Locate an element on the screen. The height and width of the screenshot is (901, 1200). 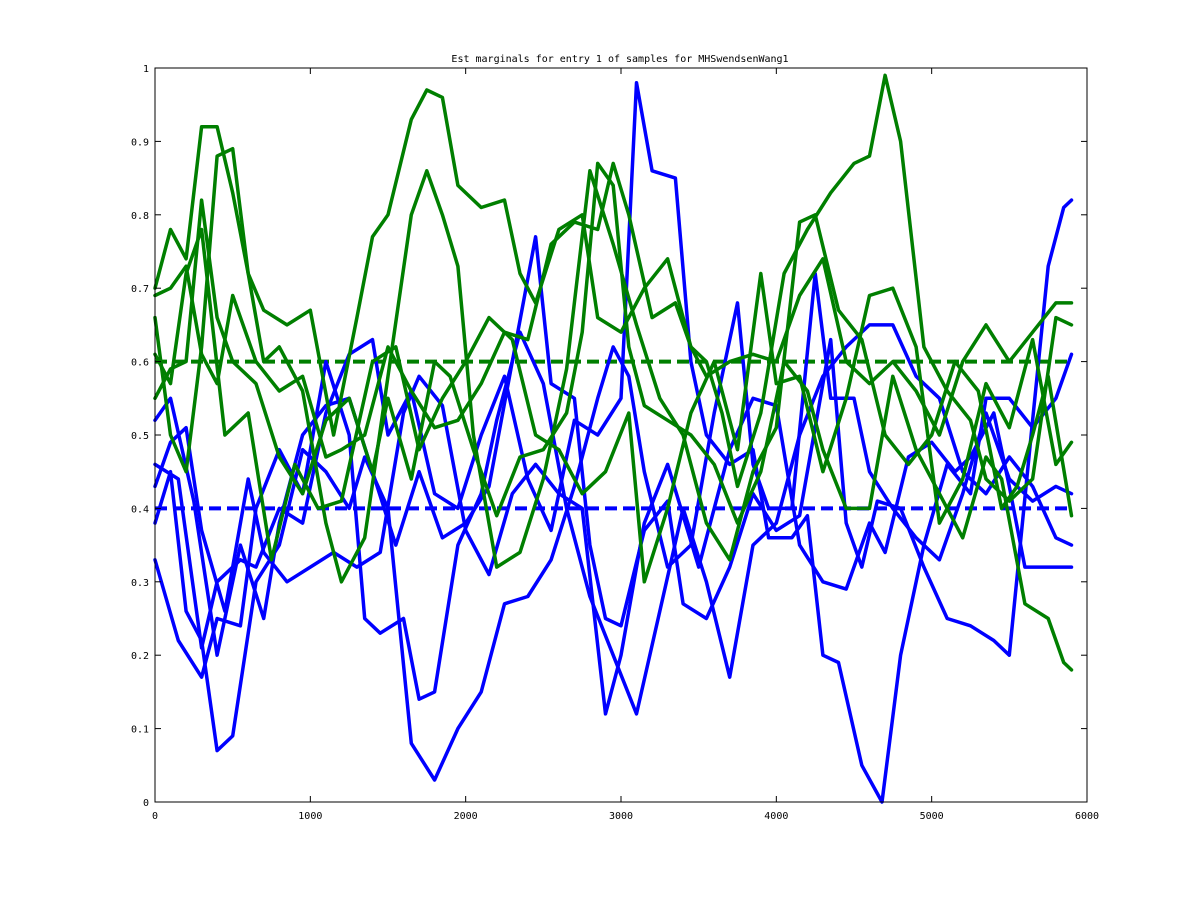
y-tick-label: 0.1 is located at coordinates (140, 730).